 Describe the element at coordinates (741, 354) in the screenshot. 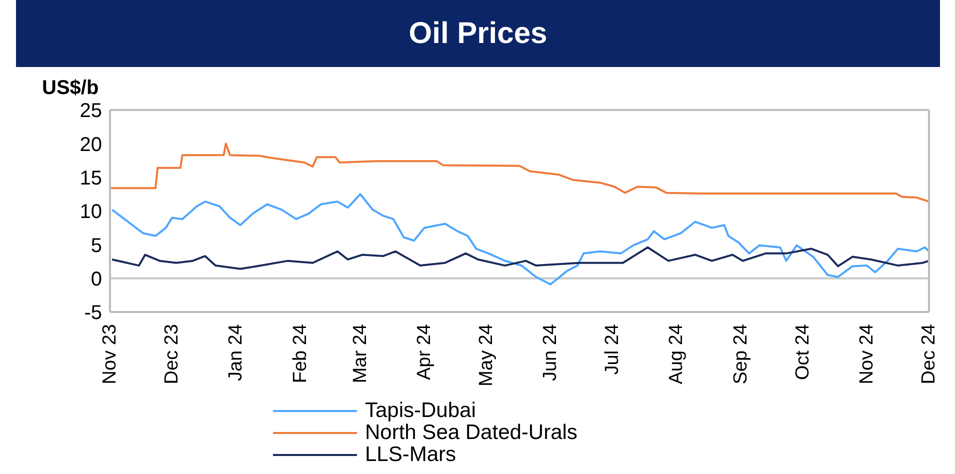

I see `x-tick-label: Sep 24` at that location.